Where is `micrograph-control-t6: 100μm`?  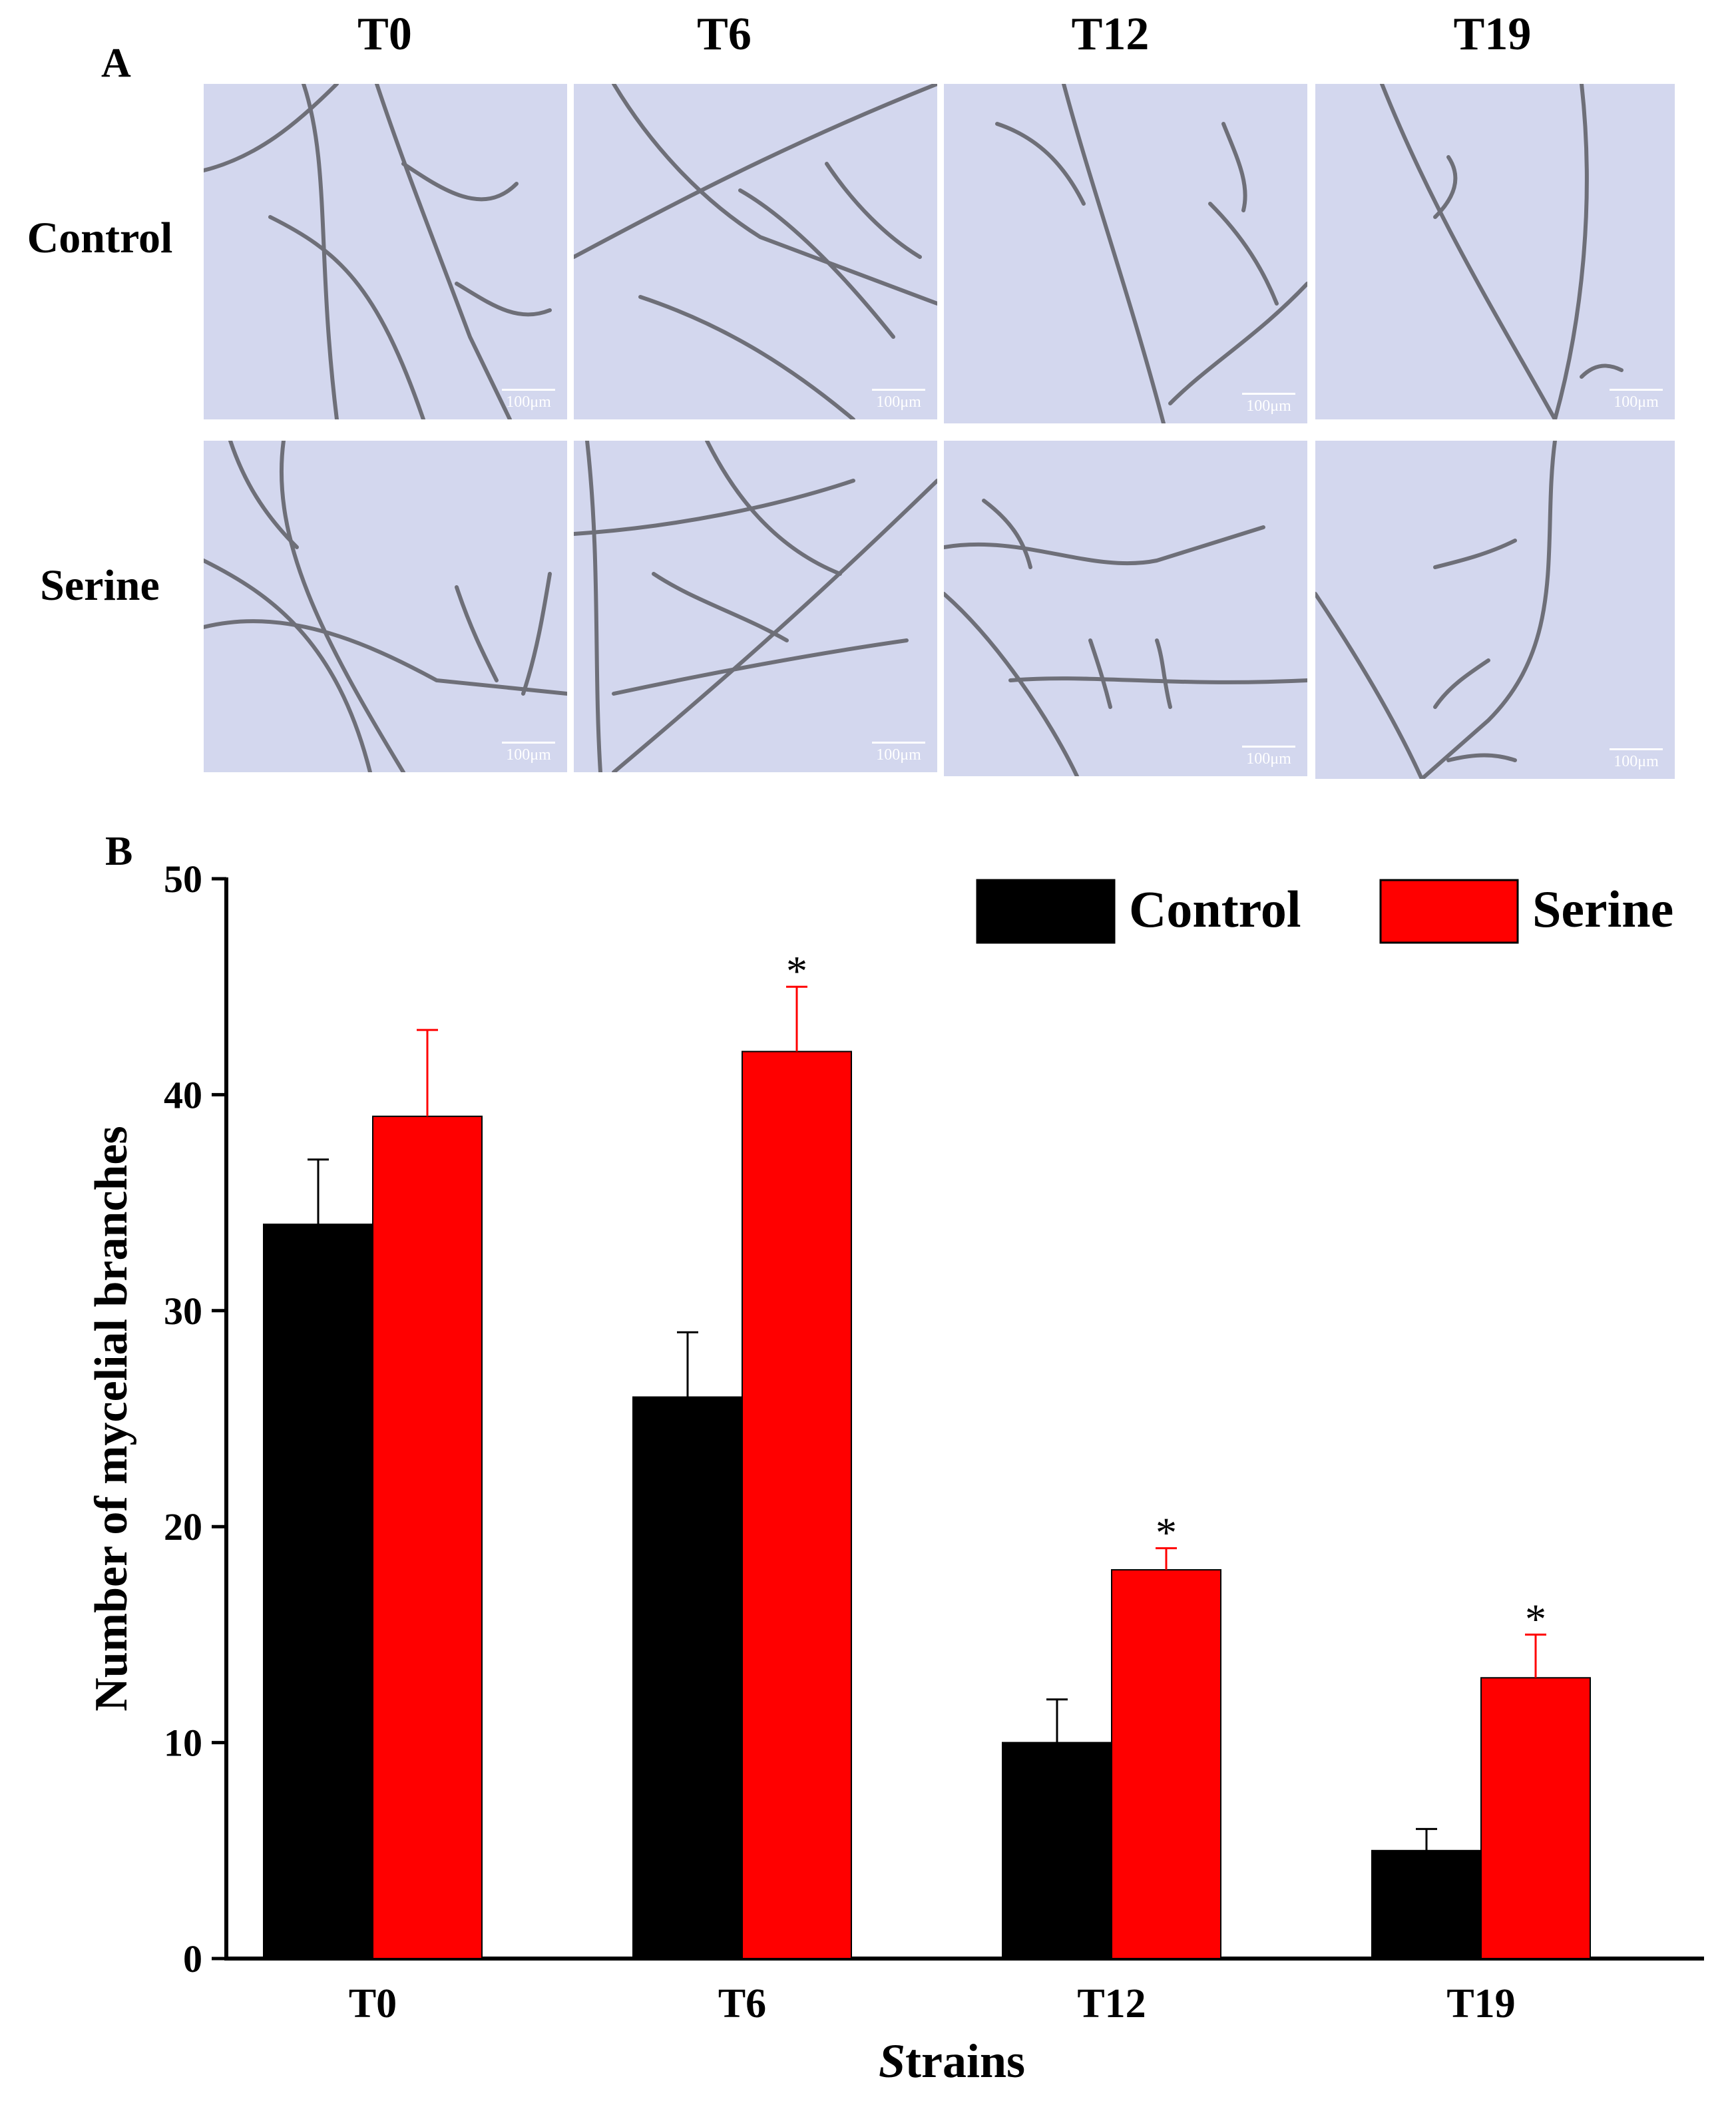 micrograph-control-t6: 100μm is located at coordinates (755, 252).